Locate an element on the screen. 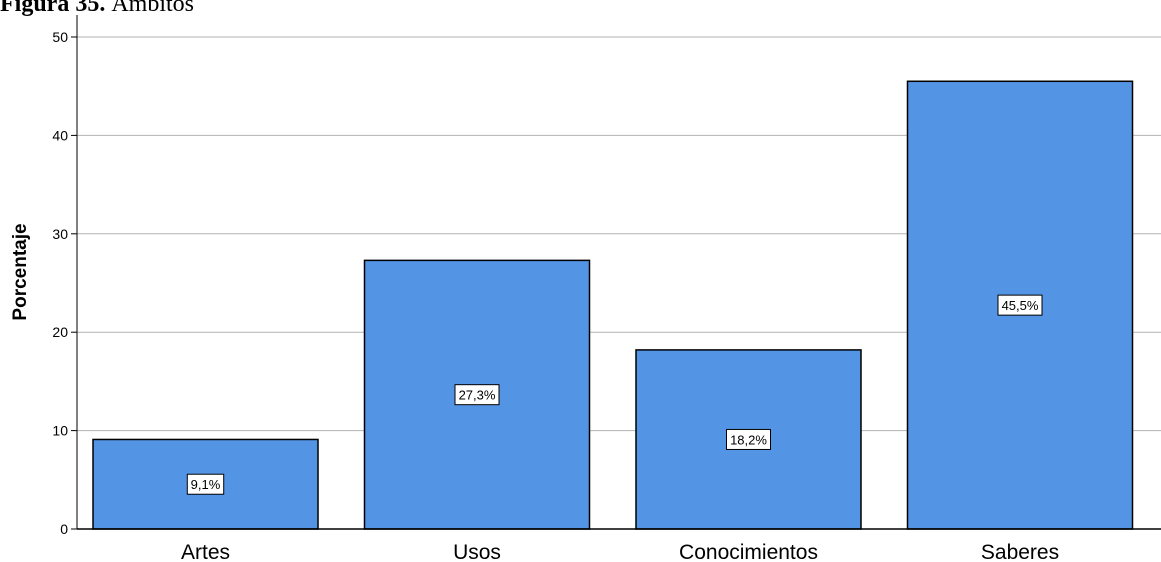 This screenshot has height=562, width=1161. y-axis-label: Porcentaje is located at coordinates (20, 271).